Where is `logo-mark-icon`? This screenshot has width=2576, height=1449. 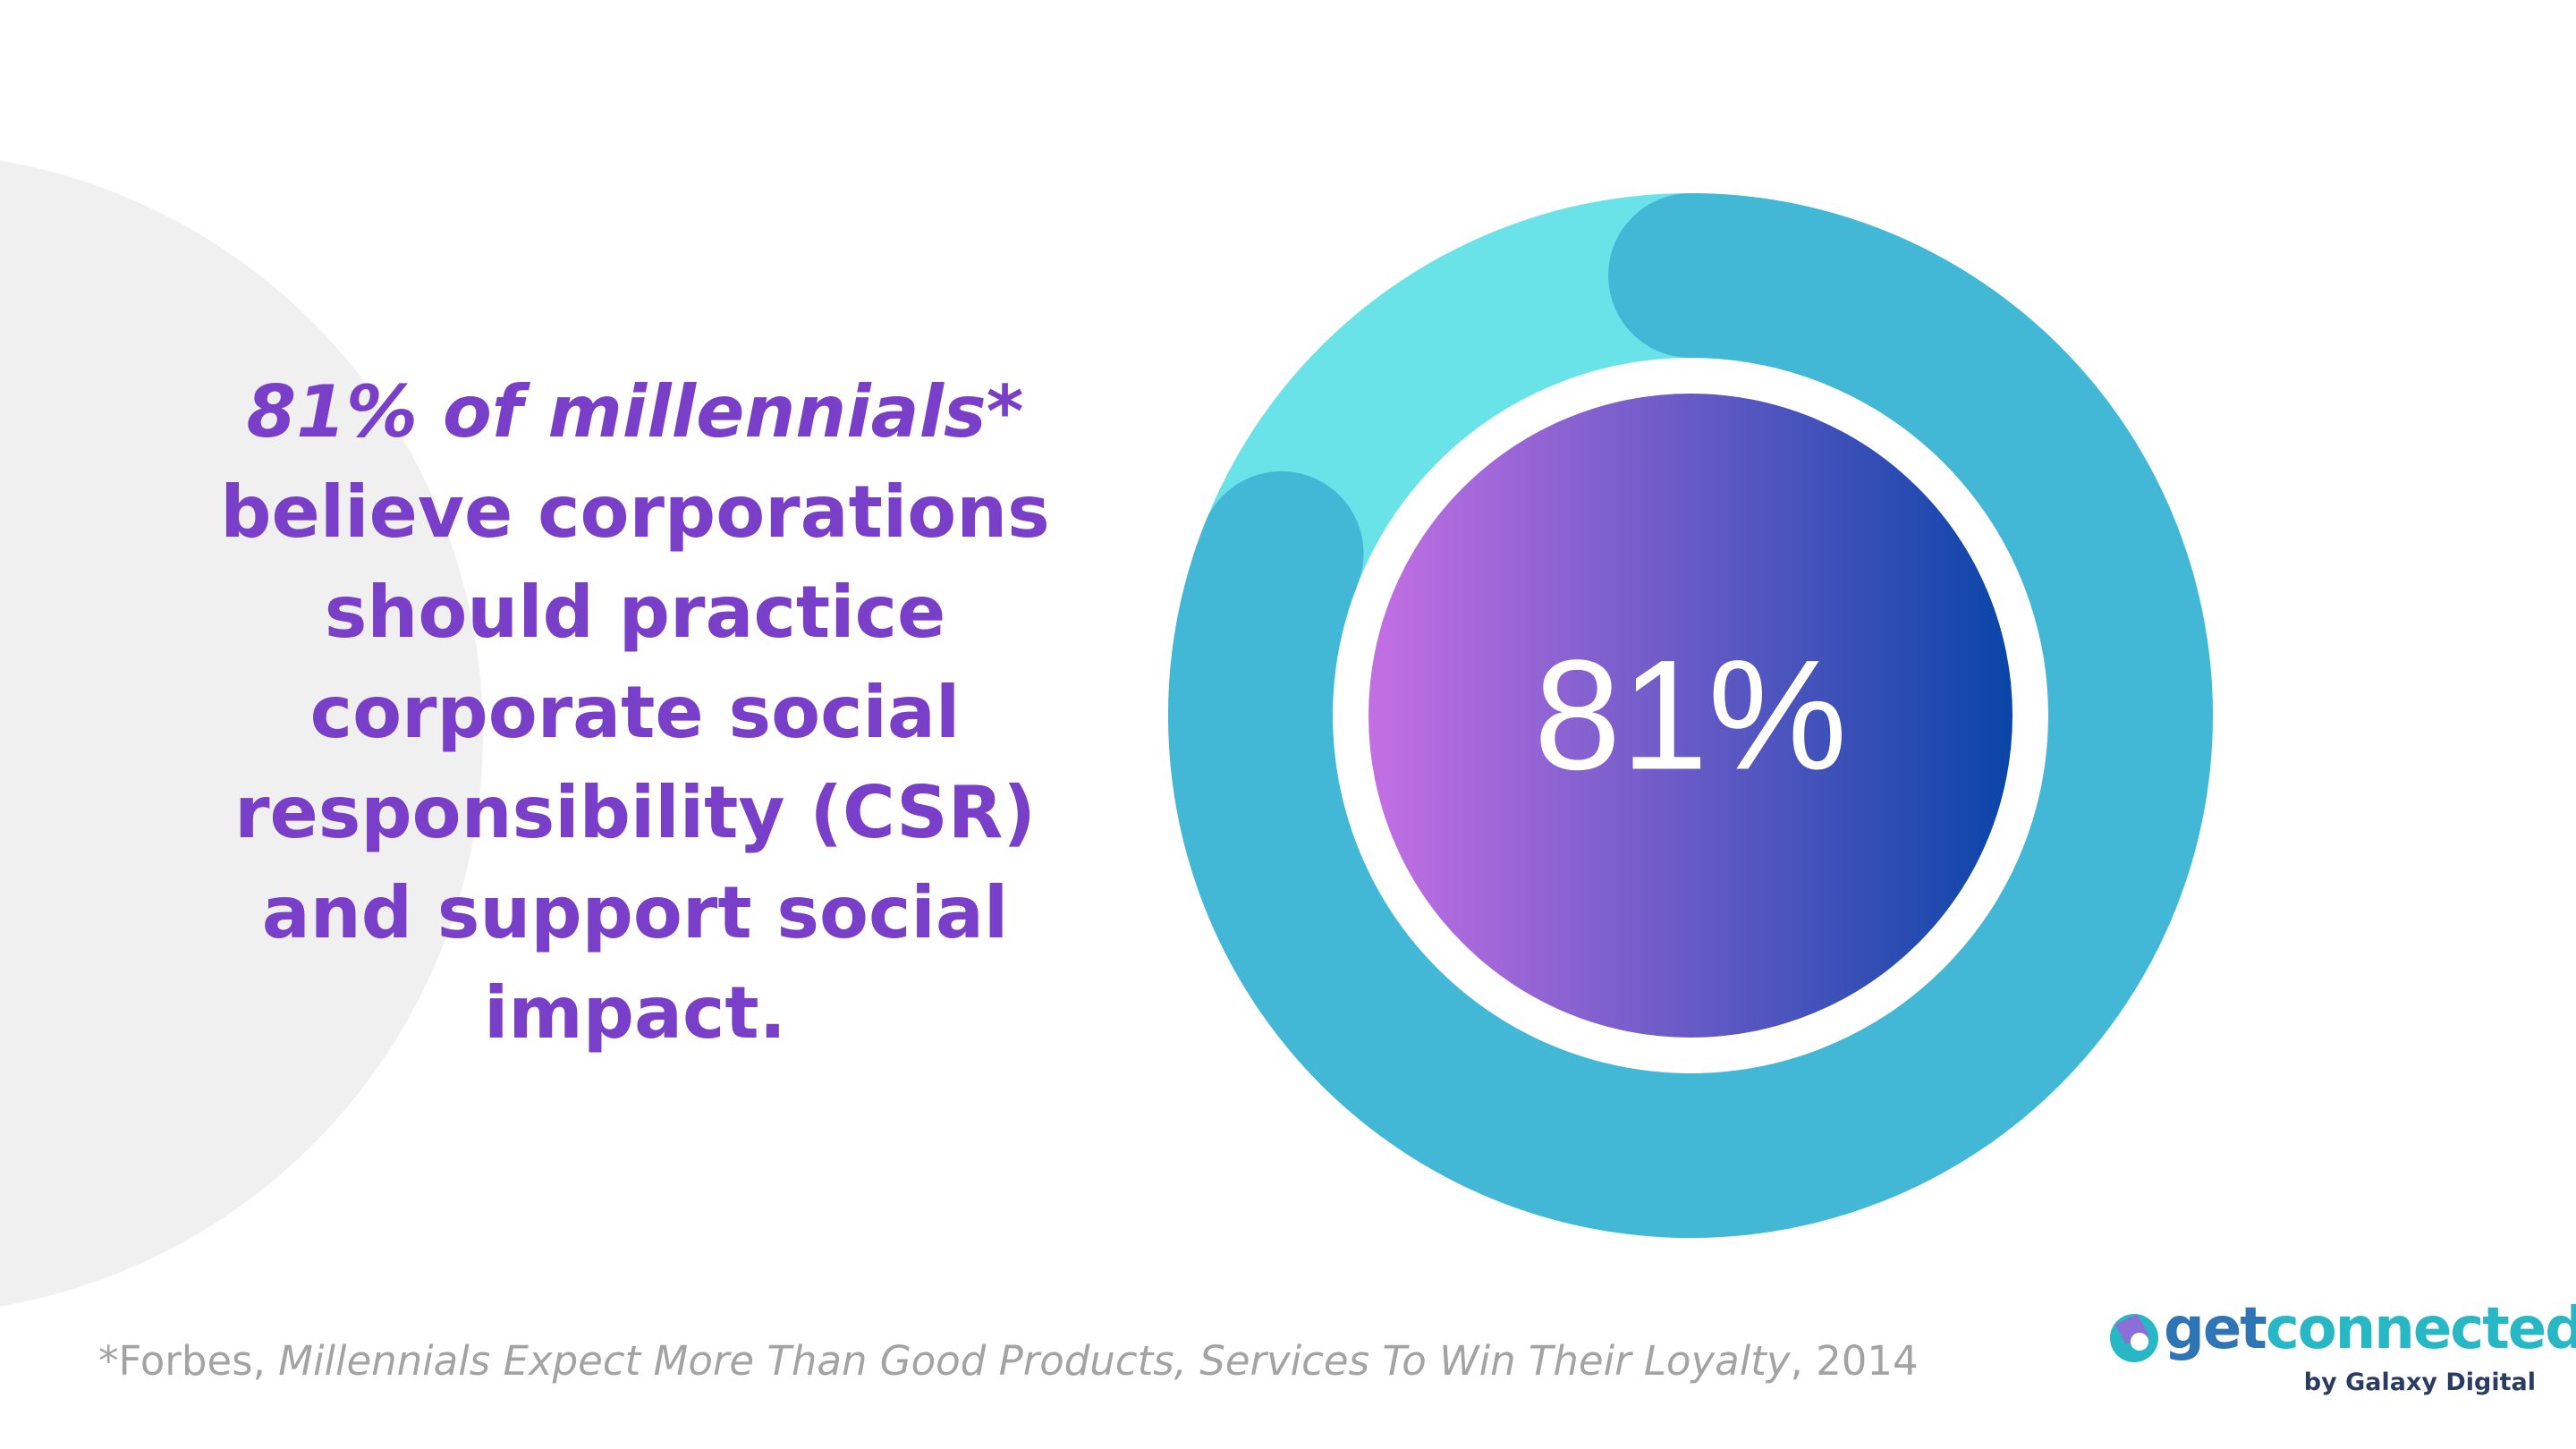
logo-mark-icon is located at coordinates (2134, 1338).